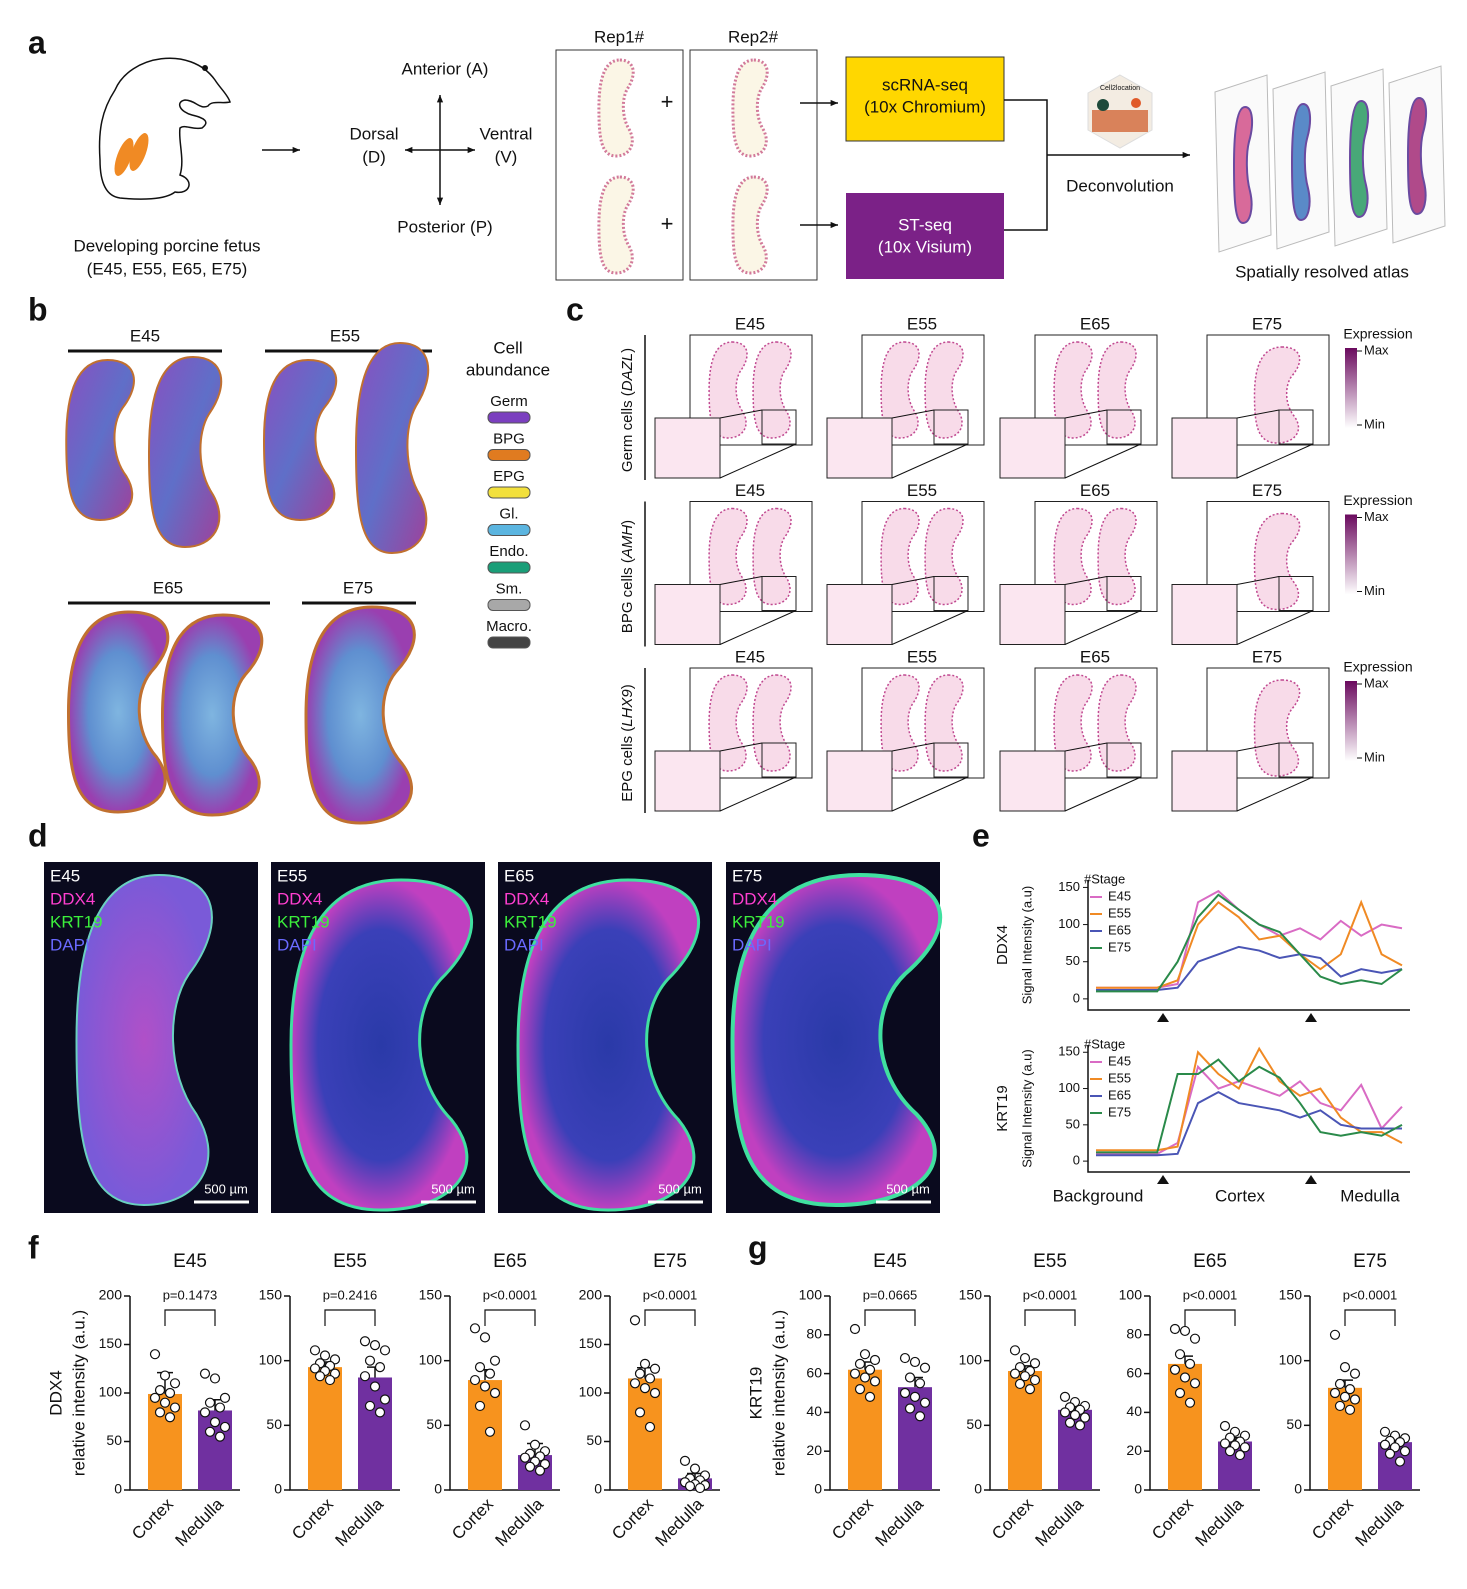 Image resolution: width=1467 pixels, height=1589 pixels. What do you see at coordinates (444, 226) in the screenshot?
I see `axis-label: Posterior (P)` at bounding box center [444, 226].